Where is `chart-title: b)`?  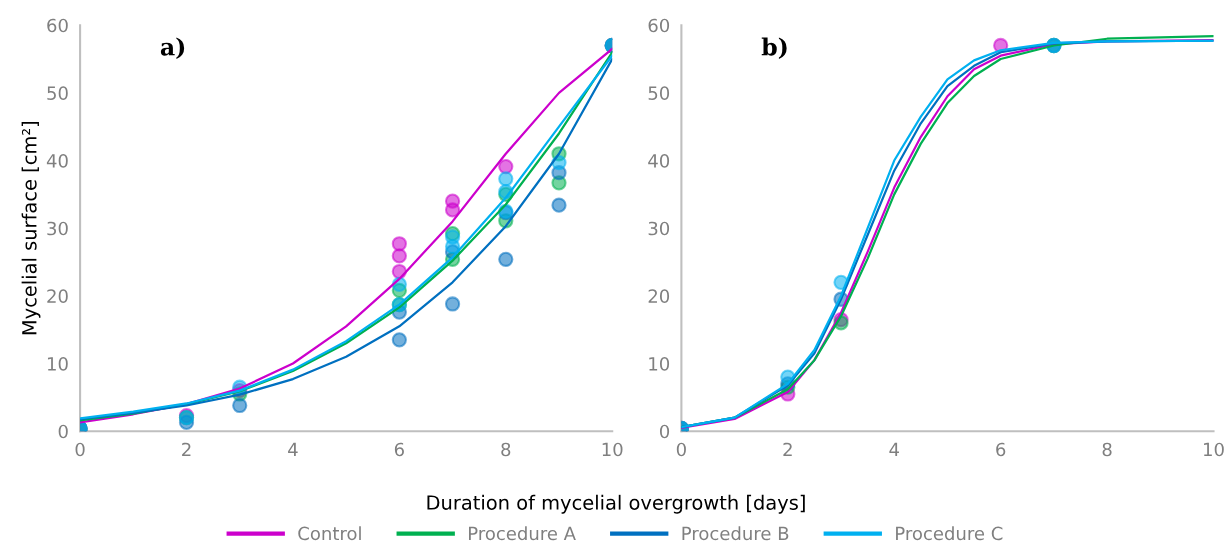 chart-title: b) is located at coordinates (774, 48).